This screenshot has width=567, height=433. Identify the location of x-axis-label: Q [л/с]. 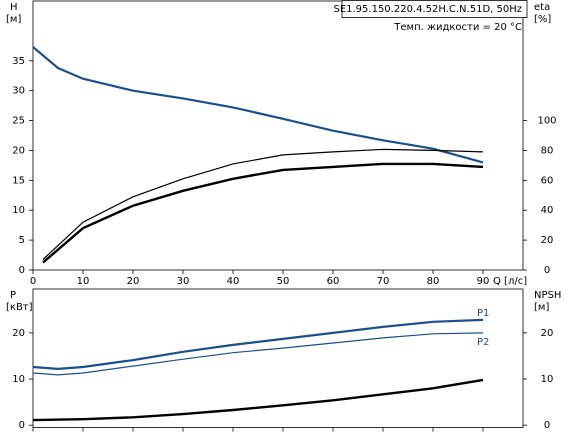
(510, 281).